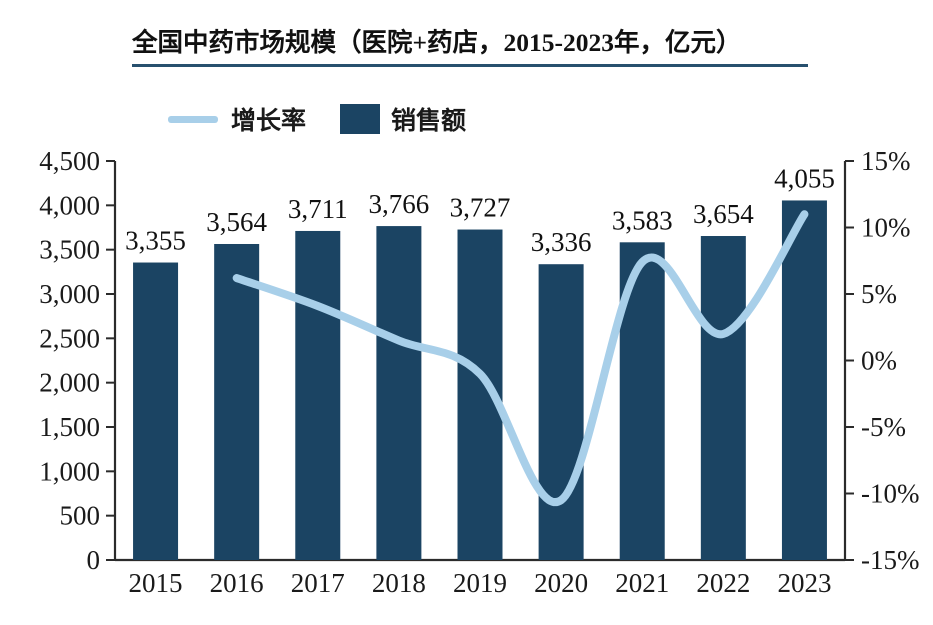  I want to click on right-axis-tick-label: 10%, so click(886, 228).